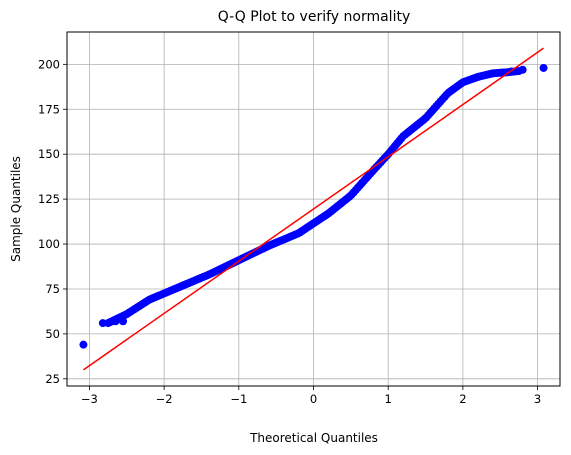 The height and width of the screenshot is (455, 571). Describe the element at coordinates (52, 334) in the screenshot. I see `y-tick-label: 50` at that location.